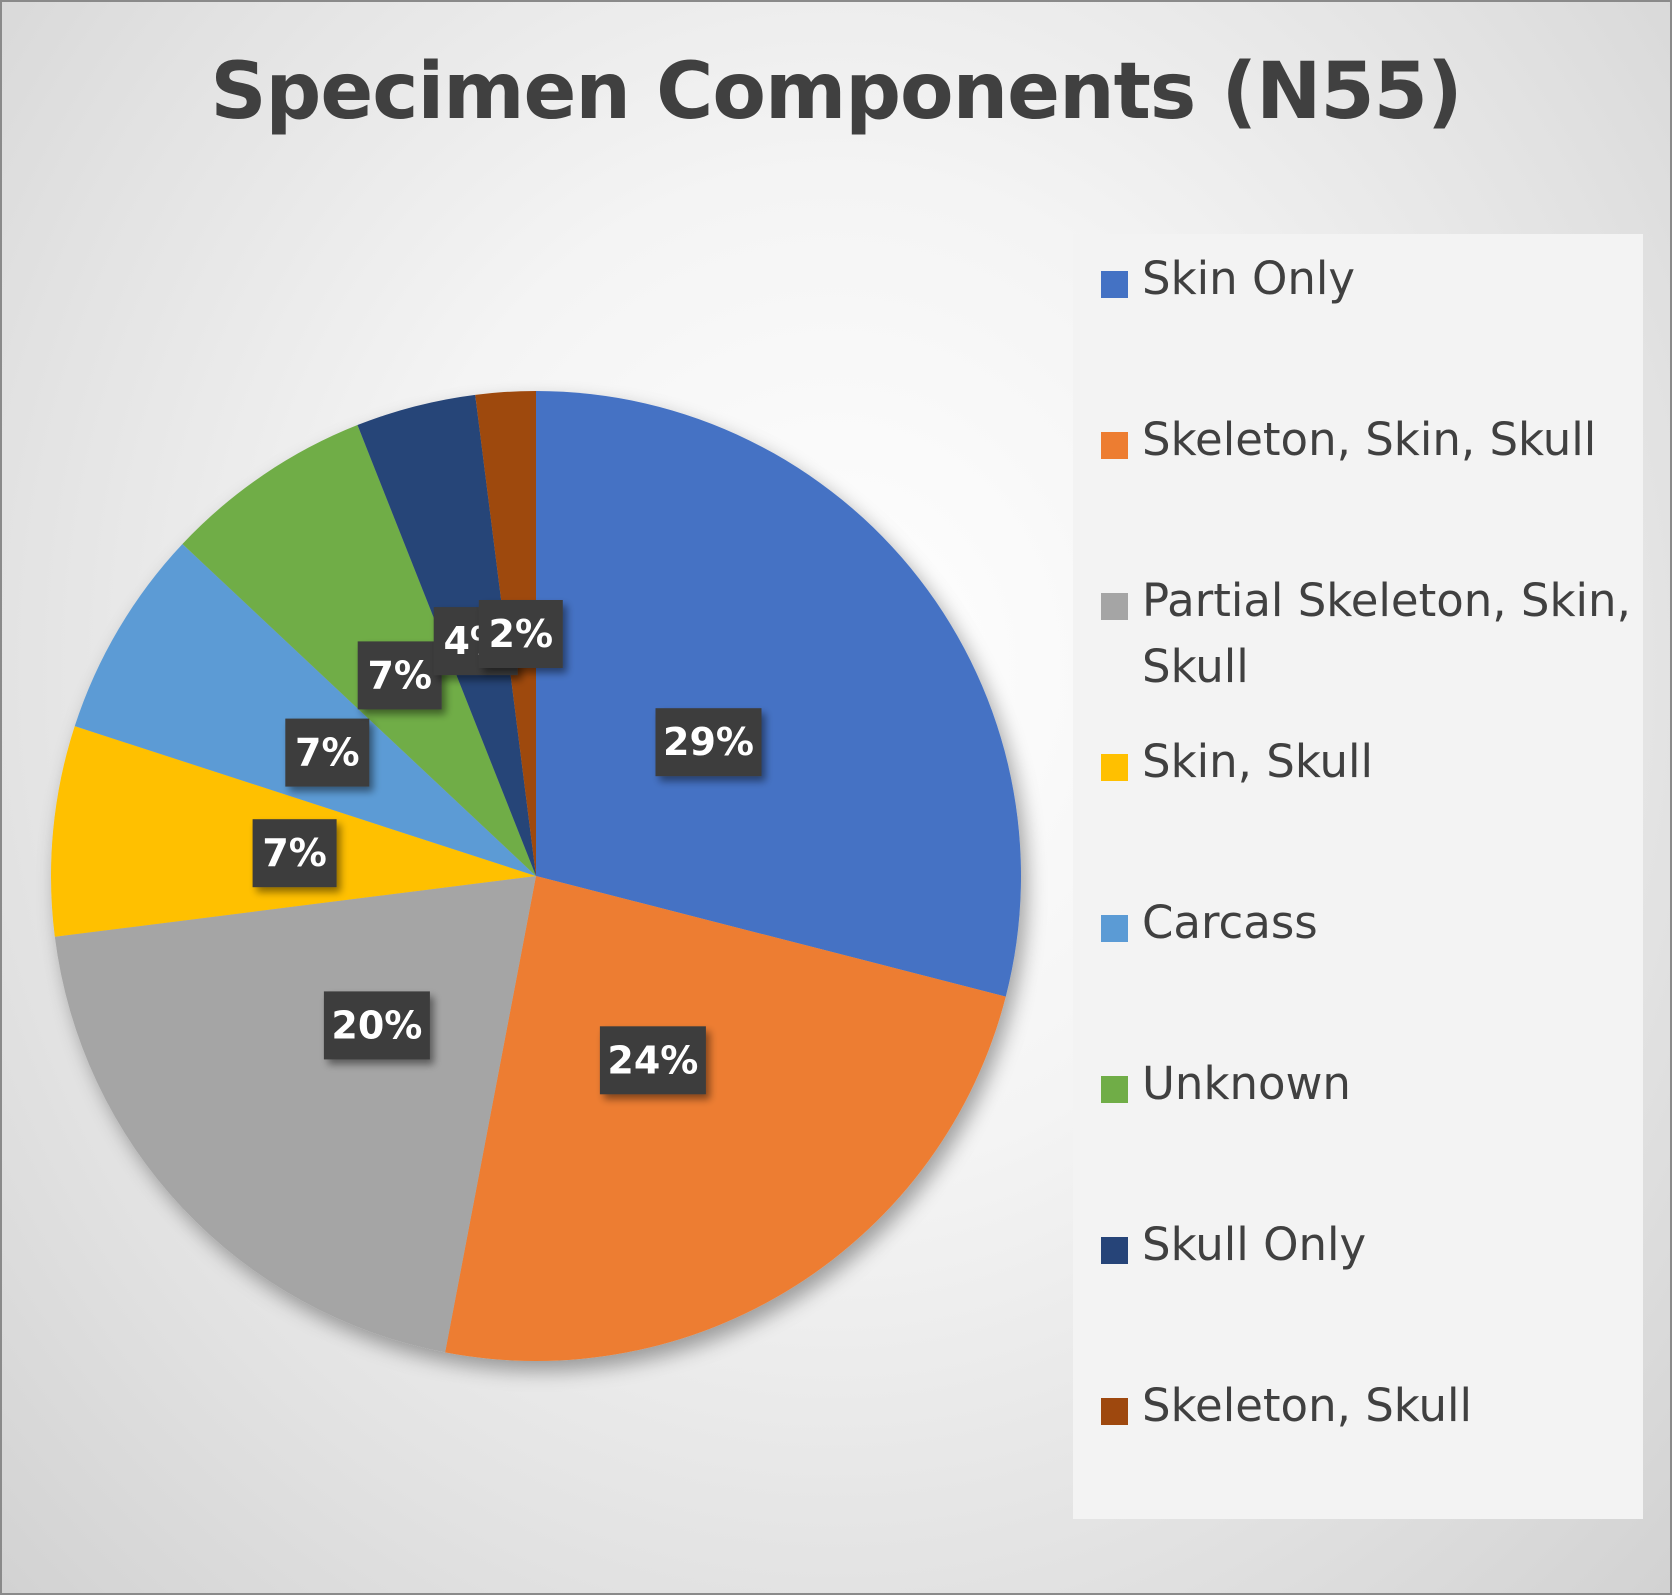  I want to click on legend-label: Skeleton, Skin, Skull, so click(1369, 439).